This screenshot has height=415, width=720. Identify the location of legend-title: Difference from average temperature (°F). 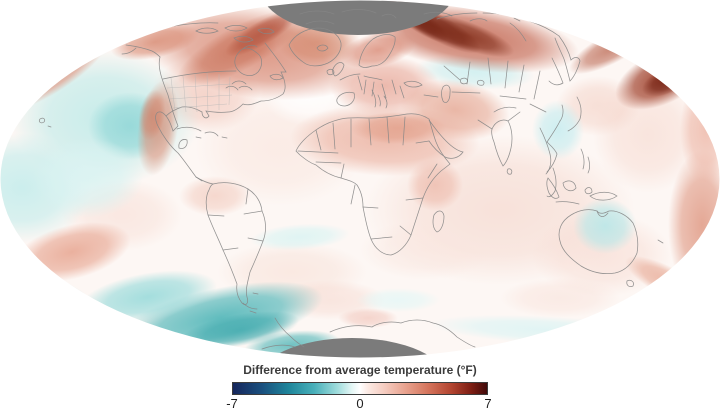
(360, 370).